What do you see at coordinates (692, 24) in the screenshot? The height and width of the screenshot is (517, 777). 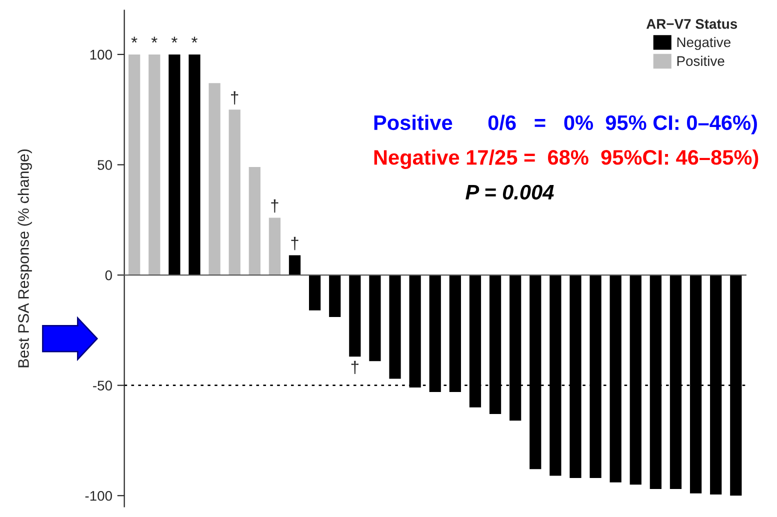 I see `legend-title: AR−V7 Status` at bounding box center [692, 24].